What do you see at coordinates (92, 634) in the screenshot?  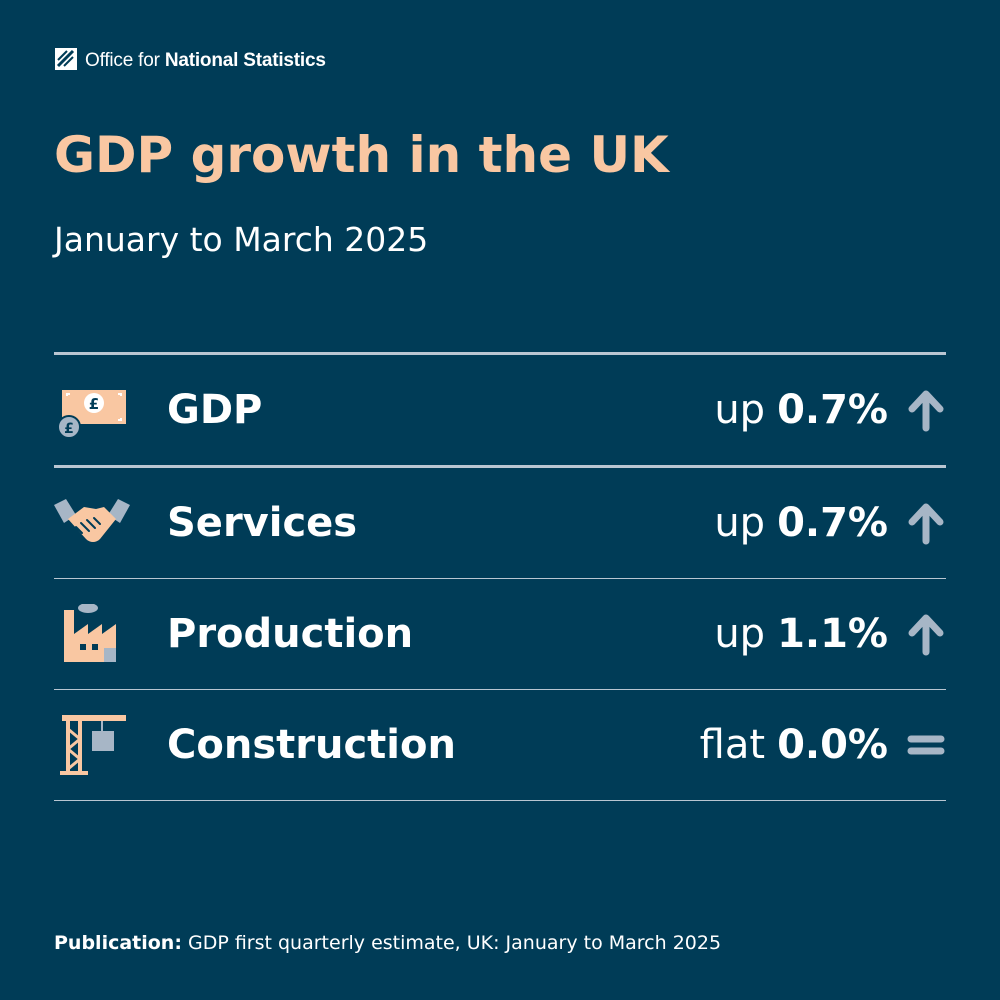 I see `factory-icon` at bounding box center [92, 634].